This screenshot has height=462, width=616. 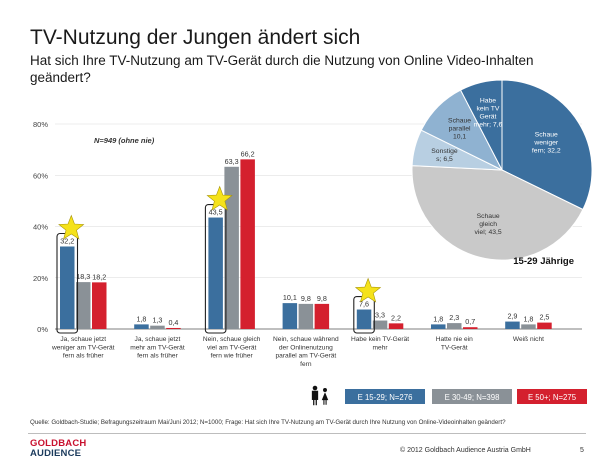 What do you see at coordinates (216, 212) in the screenshot?
I see `bar-value-label: 43,5` at bounding box center [216, 212].